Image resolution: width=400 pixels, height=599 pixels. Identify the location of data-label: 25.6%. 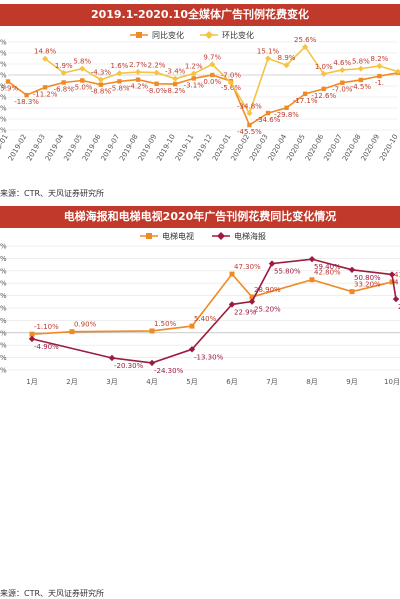
(305, 40).